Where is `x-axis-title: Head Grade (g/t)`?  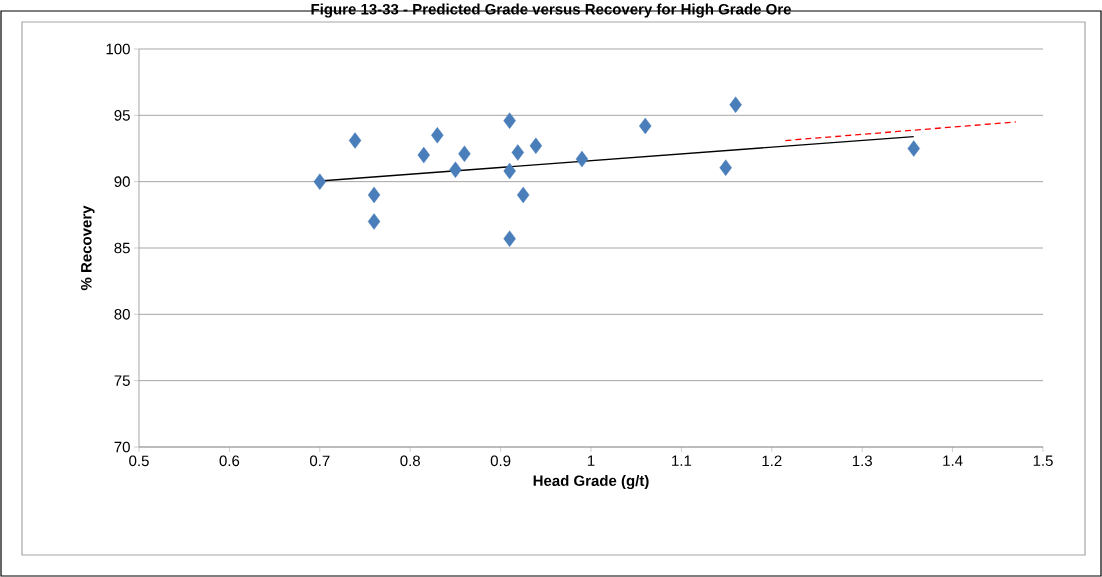
x-axis-title: Head Grade (g/t) is located at coordinates (591, 482).